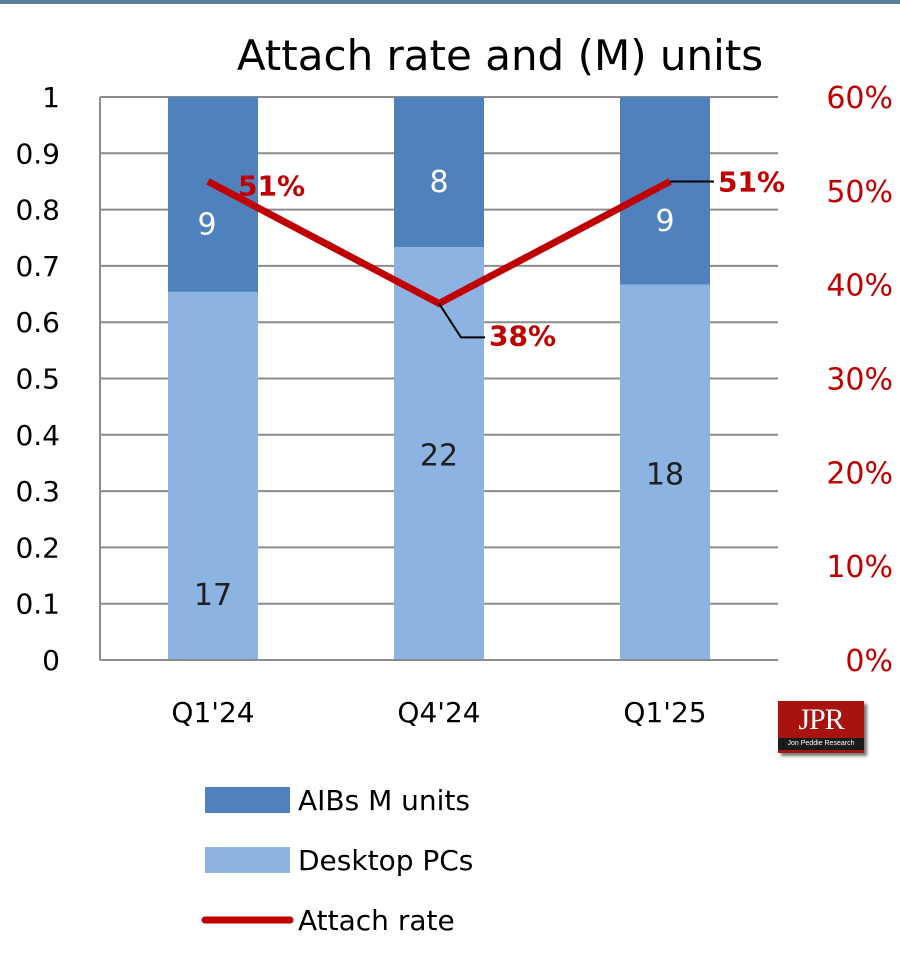  What do you see at coordinates (522, 335) in the screenshot?
I see `attach-rate-value-label: 38%` at bounding box center [522, 335].